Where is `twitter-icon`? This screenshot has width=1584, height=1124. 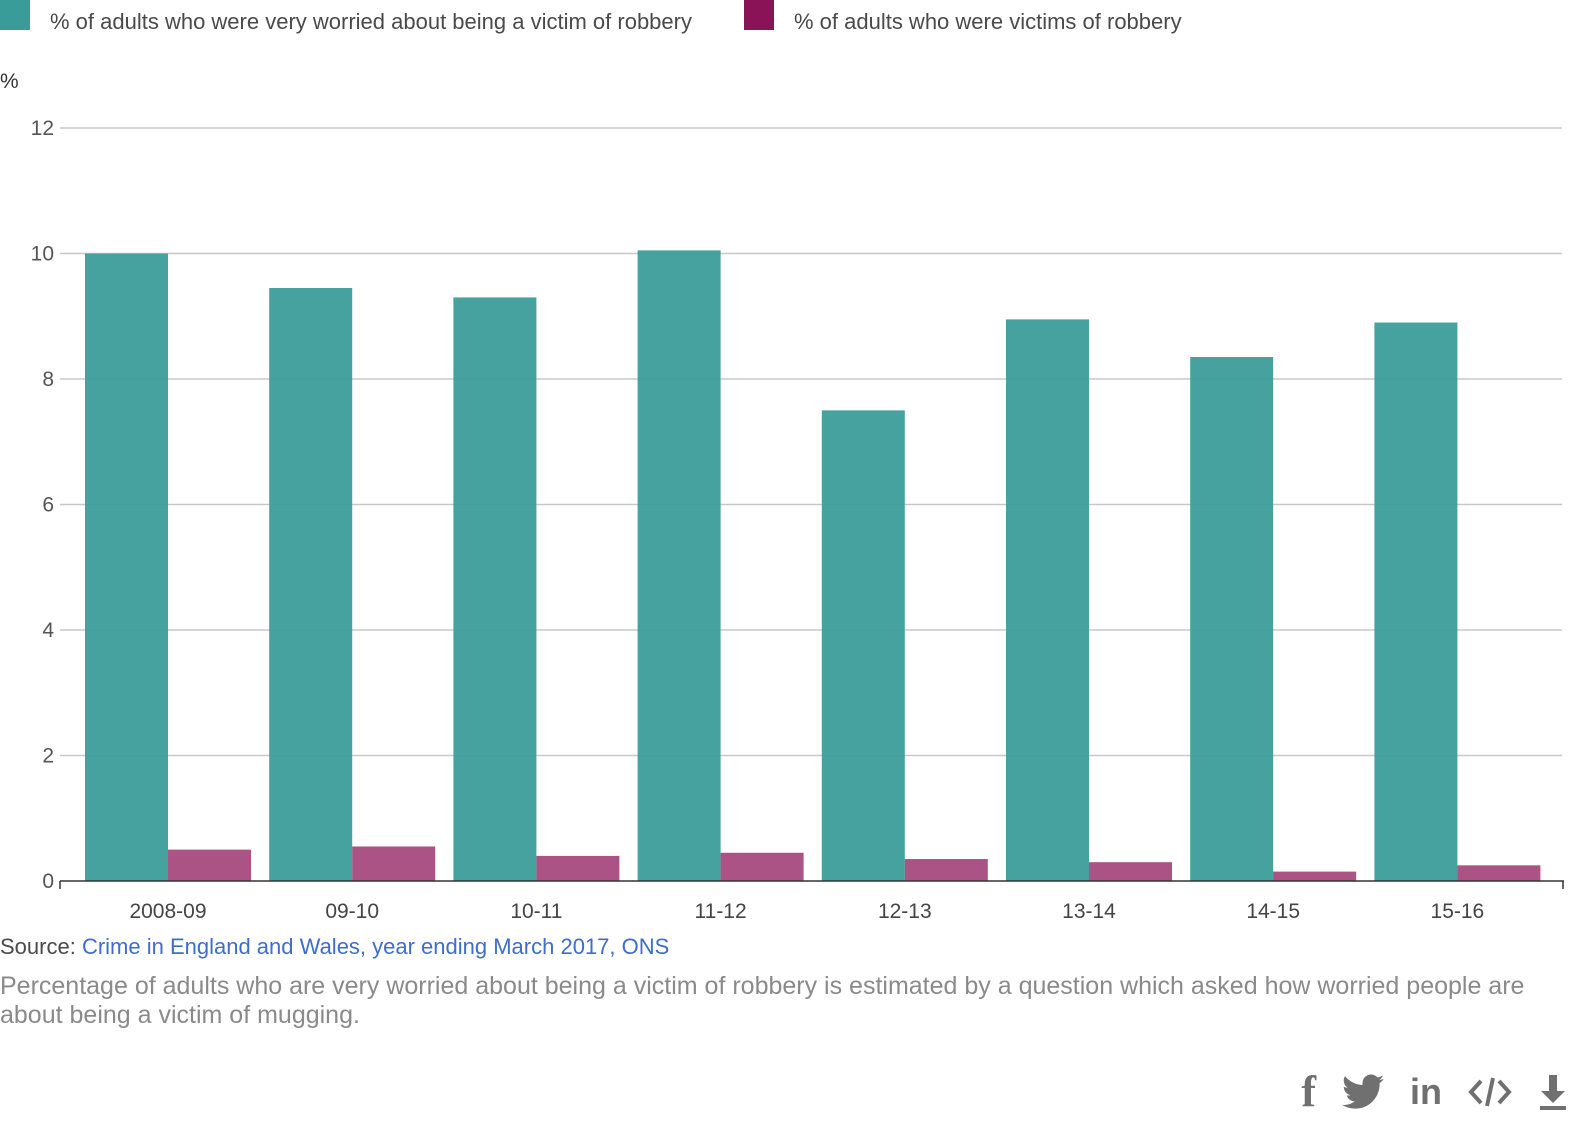
twitter-icon is located at coordinates (1363, 1092).